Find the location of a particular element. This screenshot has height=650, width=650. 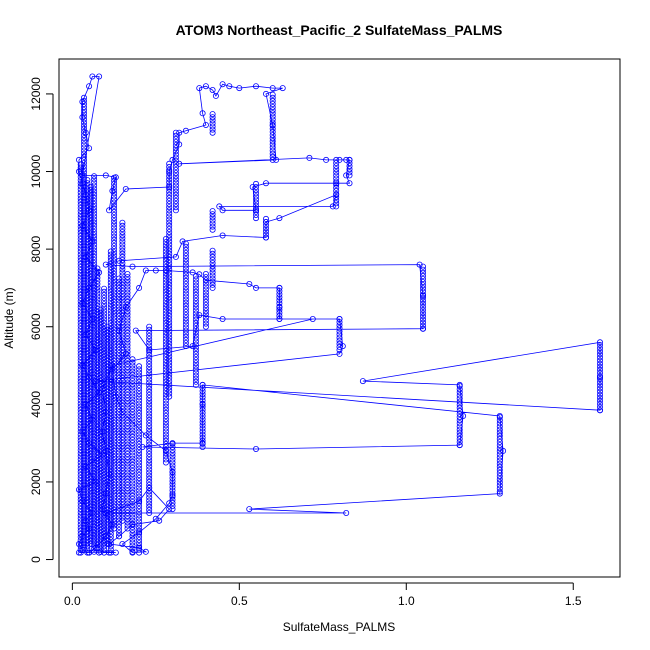

y-tick-label: 10000 is located at coordinates (36, 172).